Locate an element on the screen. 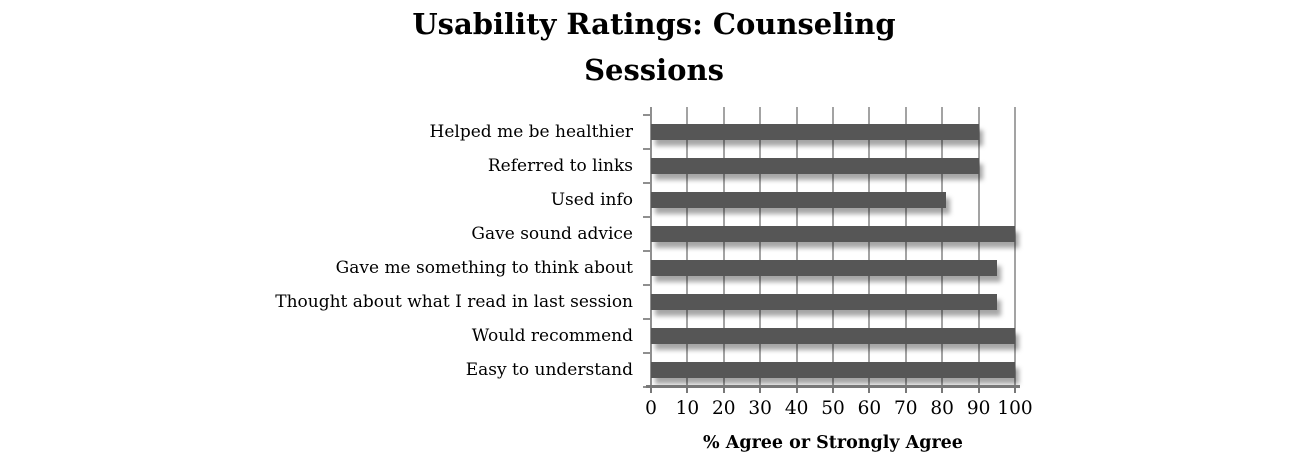 The width and height of the screenshot is (1300, 461). category-label: Easy to understand is located at coordinates (549, 370).